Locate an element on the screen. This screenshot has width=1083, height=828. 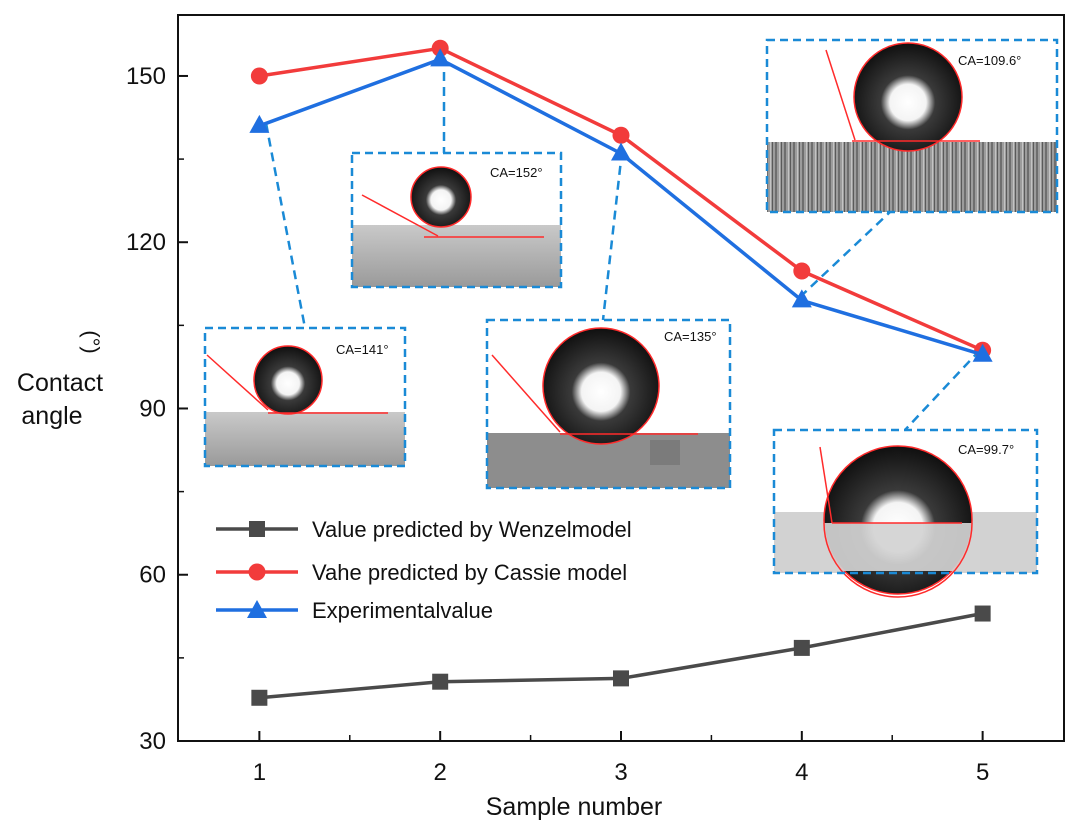
legend-label-cassie: Vahe predicted by Cassie model is located at coordinates (469, 572).